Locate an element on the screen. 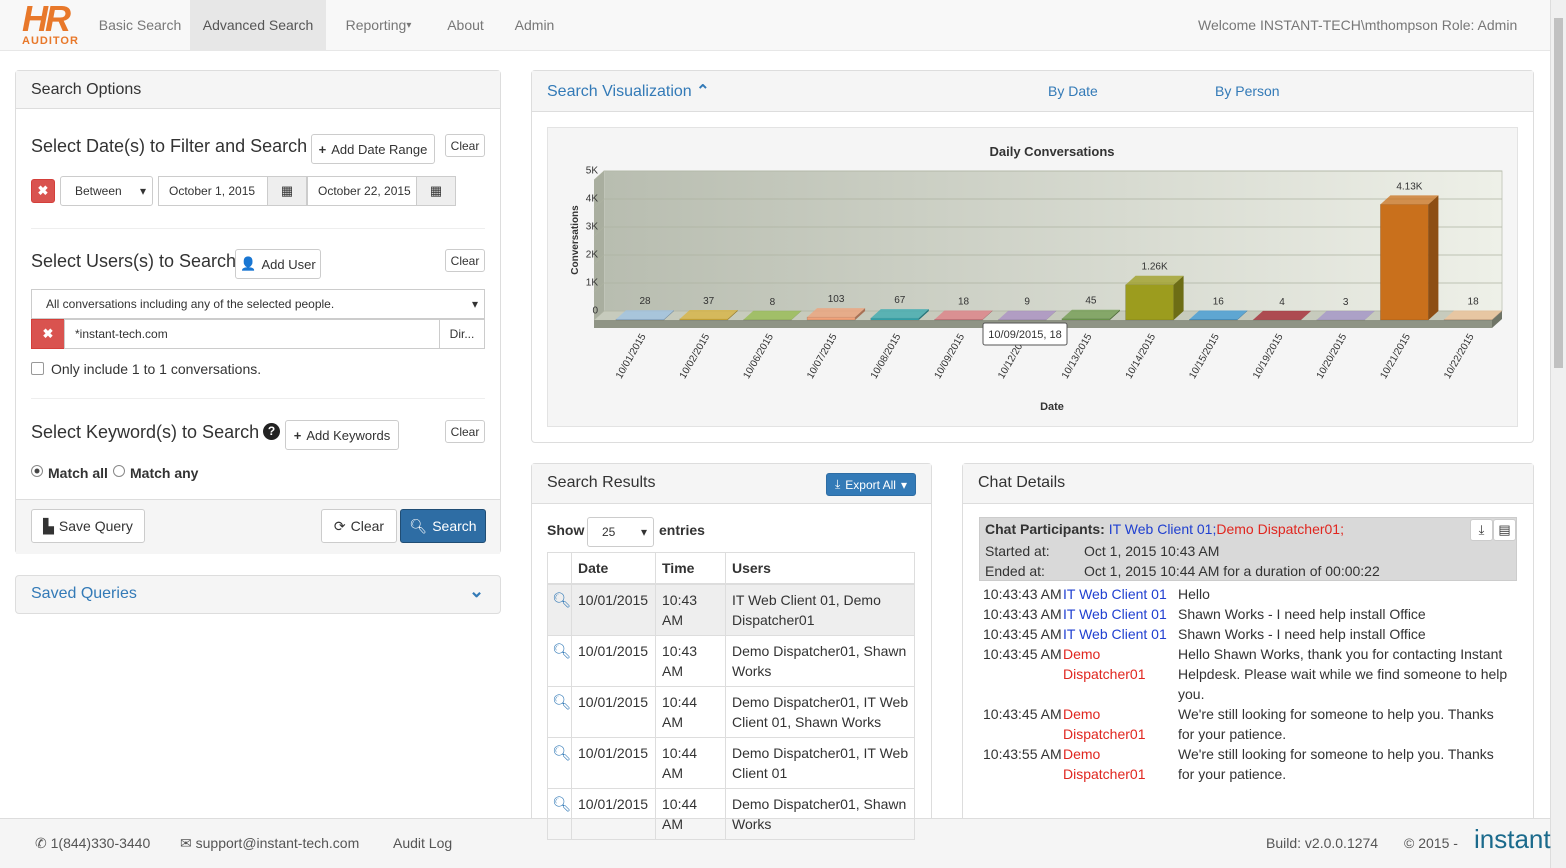 The width and height of the screenshot is (1566, 868). user-input: *instant-tech.com is located at coordinates (252, 334).